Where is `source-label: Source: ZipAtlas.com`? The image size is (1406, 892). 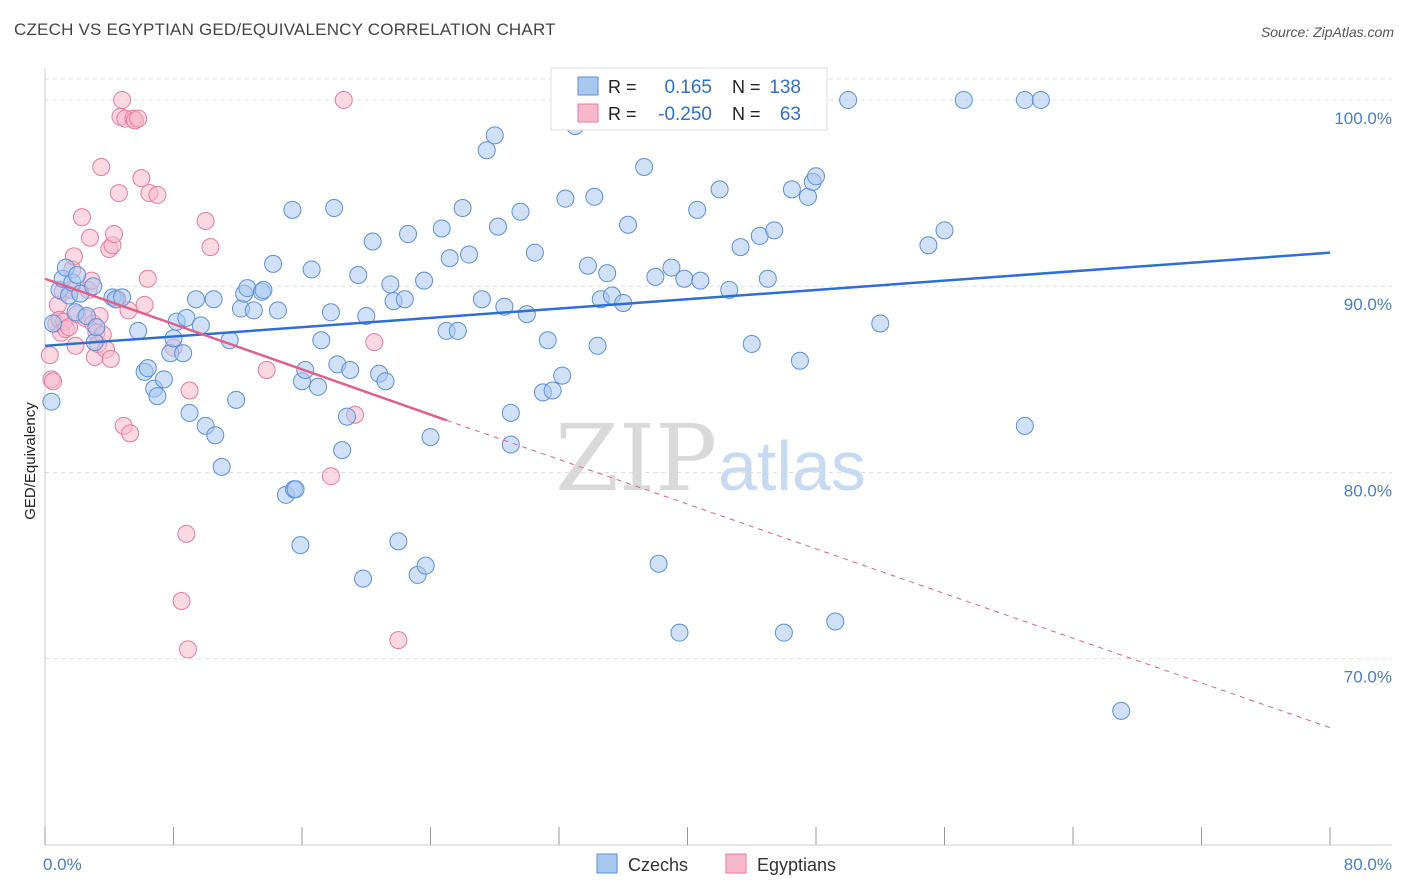 source-label: Source: ZipAtlas.com is located at coordinates (1327, 32).